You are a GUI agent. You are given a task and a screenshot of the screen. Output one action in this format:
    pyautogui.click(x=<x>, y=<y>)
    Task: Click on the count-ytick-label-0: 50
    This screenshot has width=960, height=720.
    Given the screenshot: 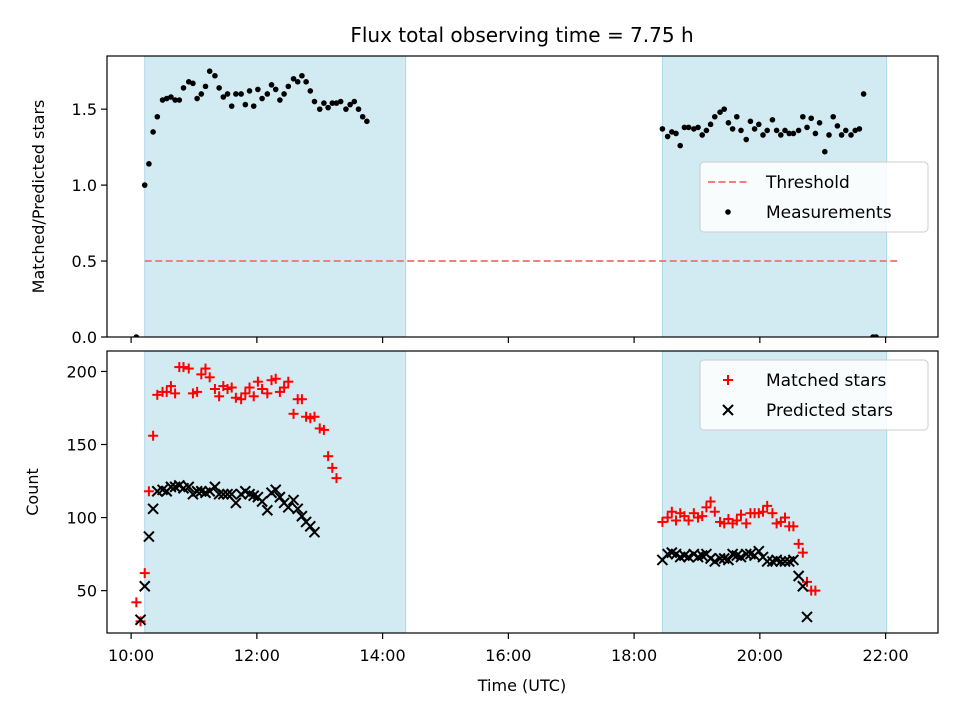 What is the action you would take?
    pyautogui.click(x=87, y=591)
    